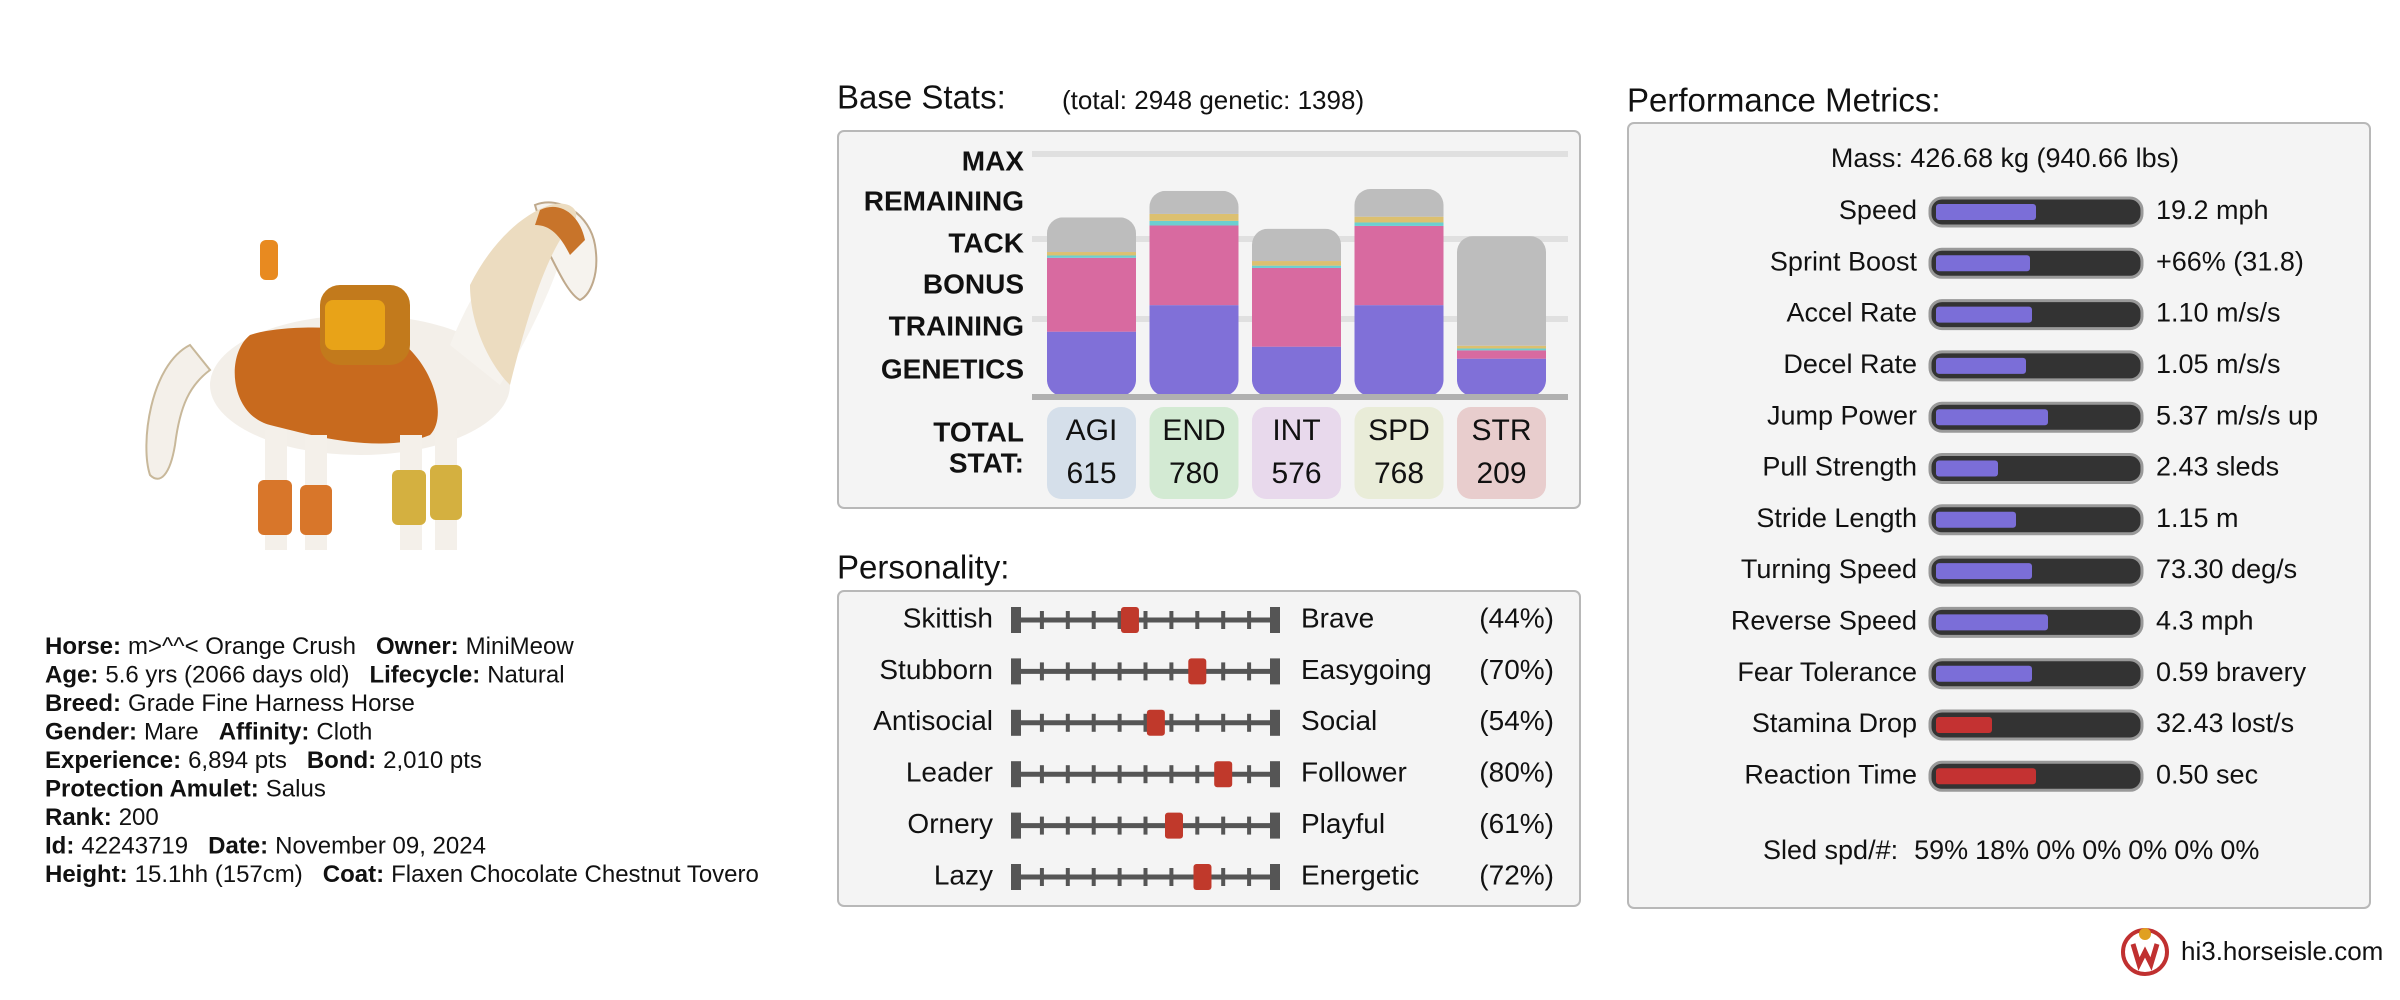 Image resolution: width=2400 pixels, height=1000 pixels. I want to click on info-label: Height:, so click(86, 874).